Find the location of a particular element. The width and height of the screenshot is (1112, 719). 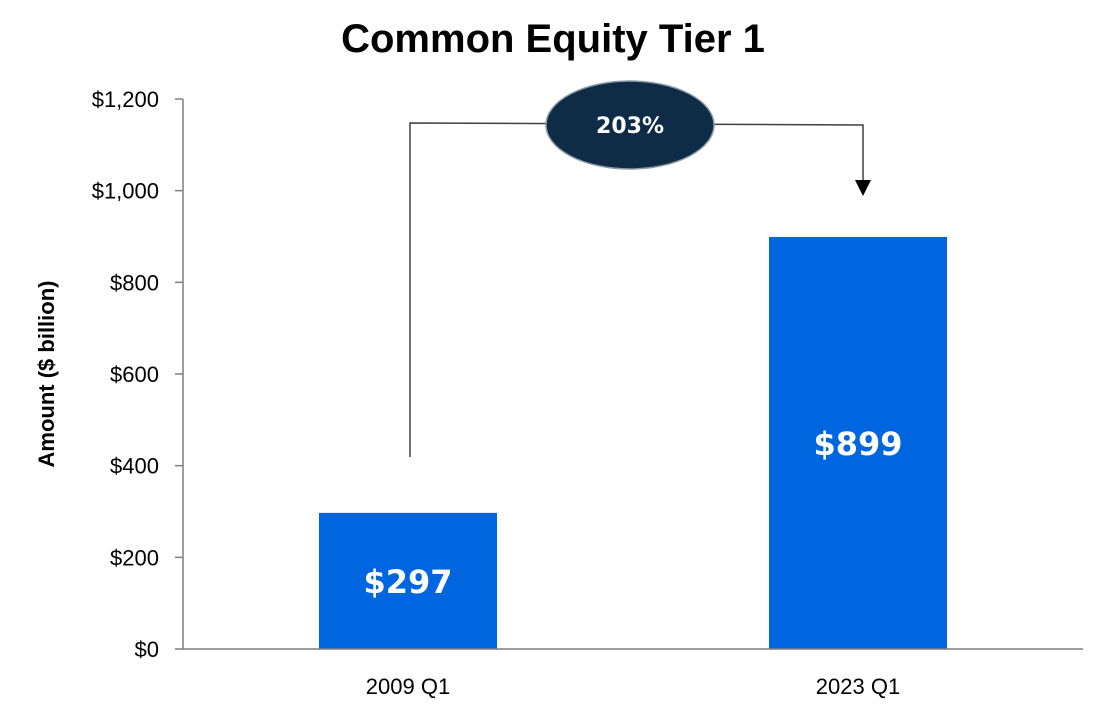

y-tick-label: $400 is located at coordinates (134, 466).